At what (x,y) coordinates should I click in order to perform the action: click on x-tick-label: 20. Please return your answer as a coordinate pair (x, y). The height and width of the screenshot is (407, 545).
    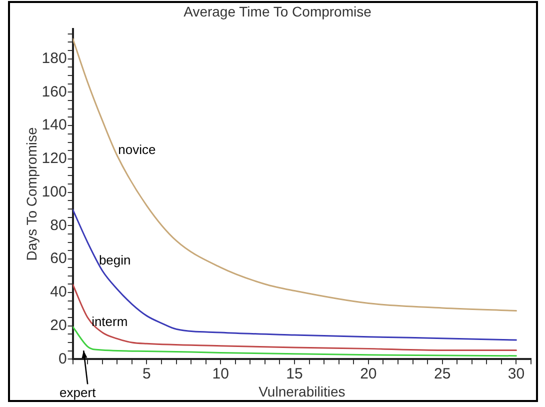
    Looking at the image, I should click on (368, 373).